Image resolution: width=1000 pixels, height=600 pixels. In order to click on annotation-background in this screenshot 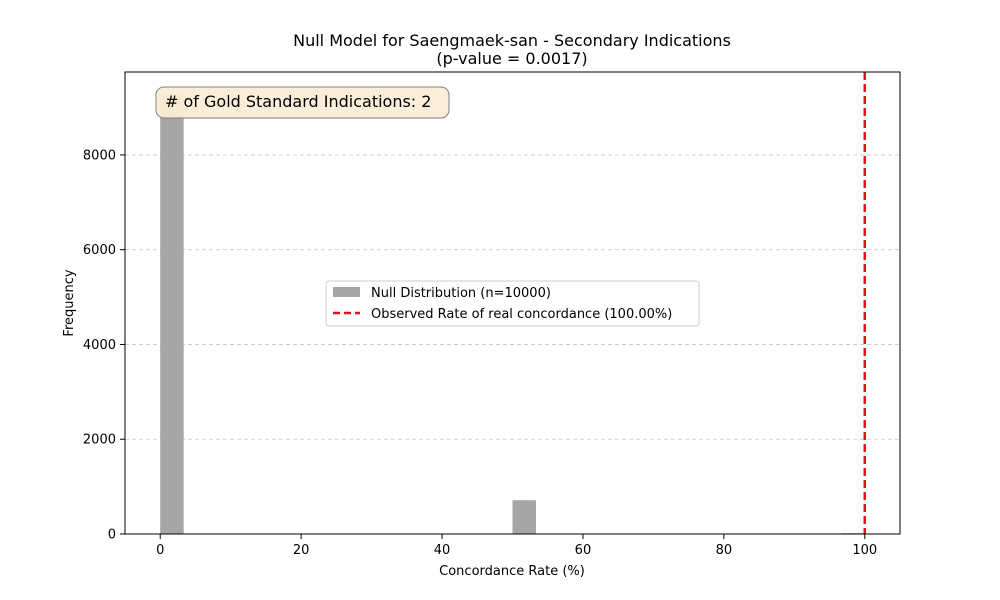, I will do `click(302, 102)`.